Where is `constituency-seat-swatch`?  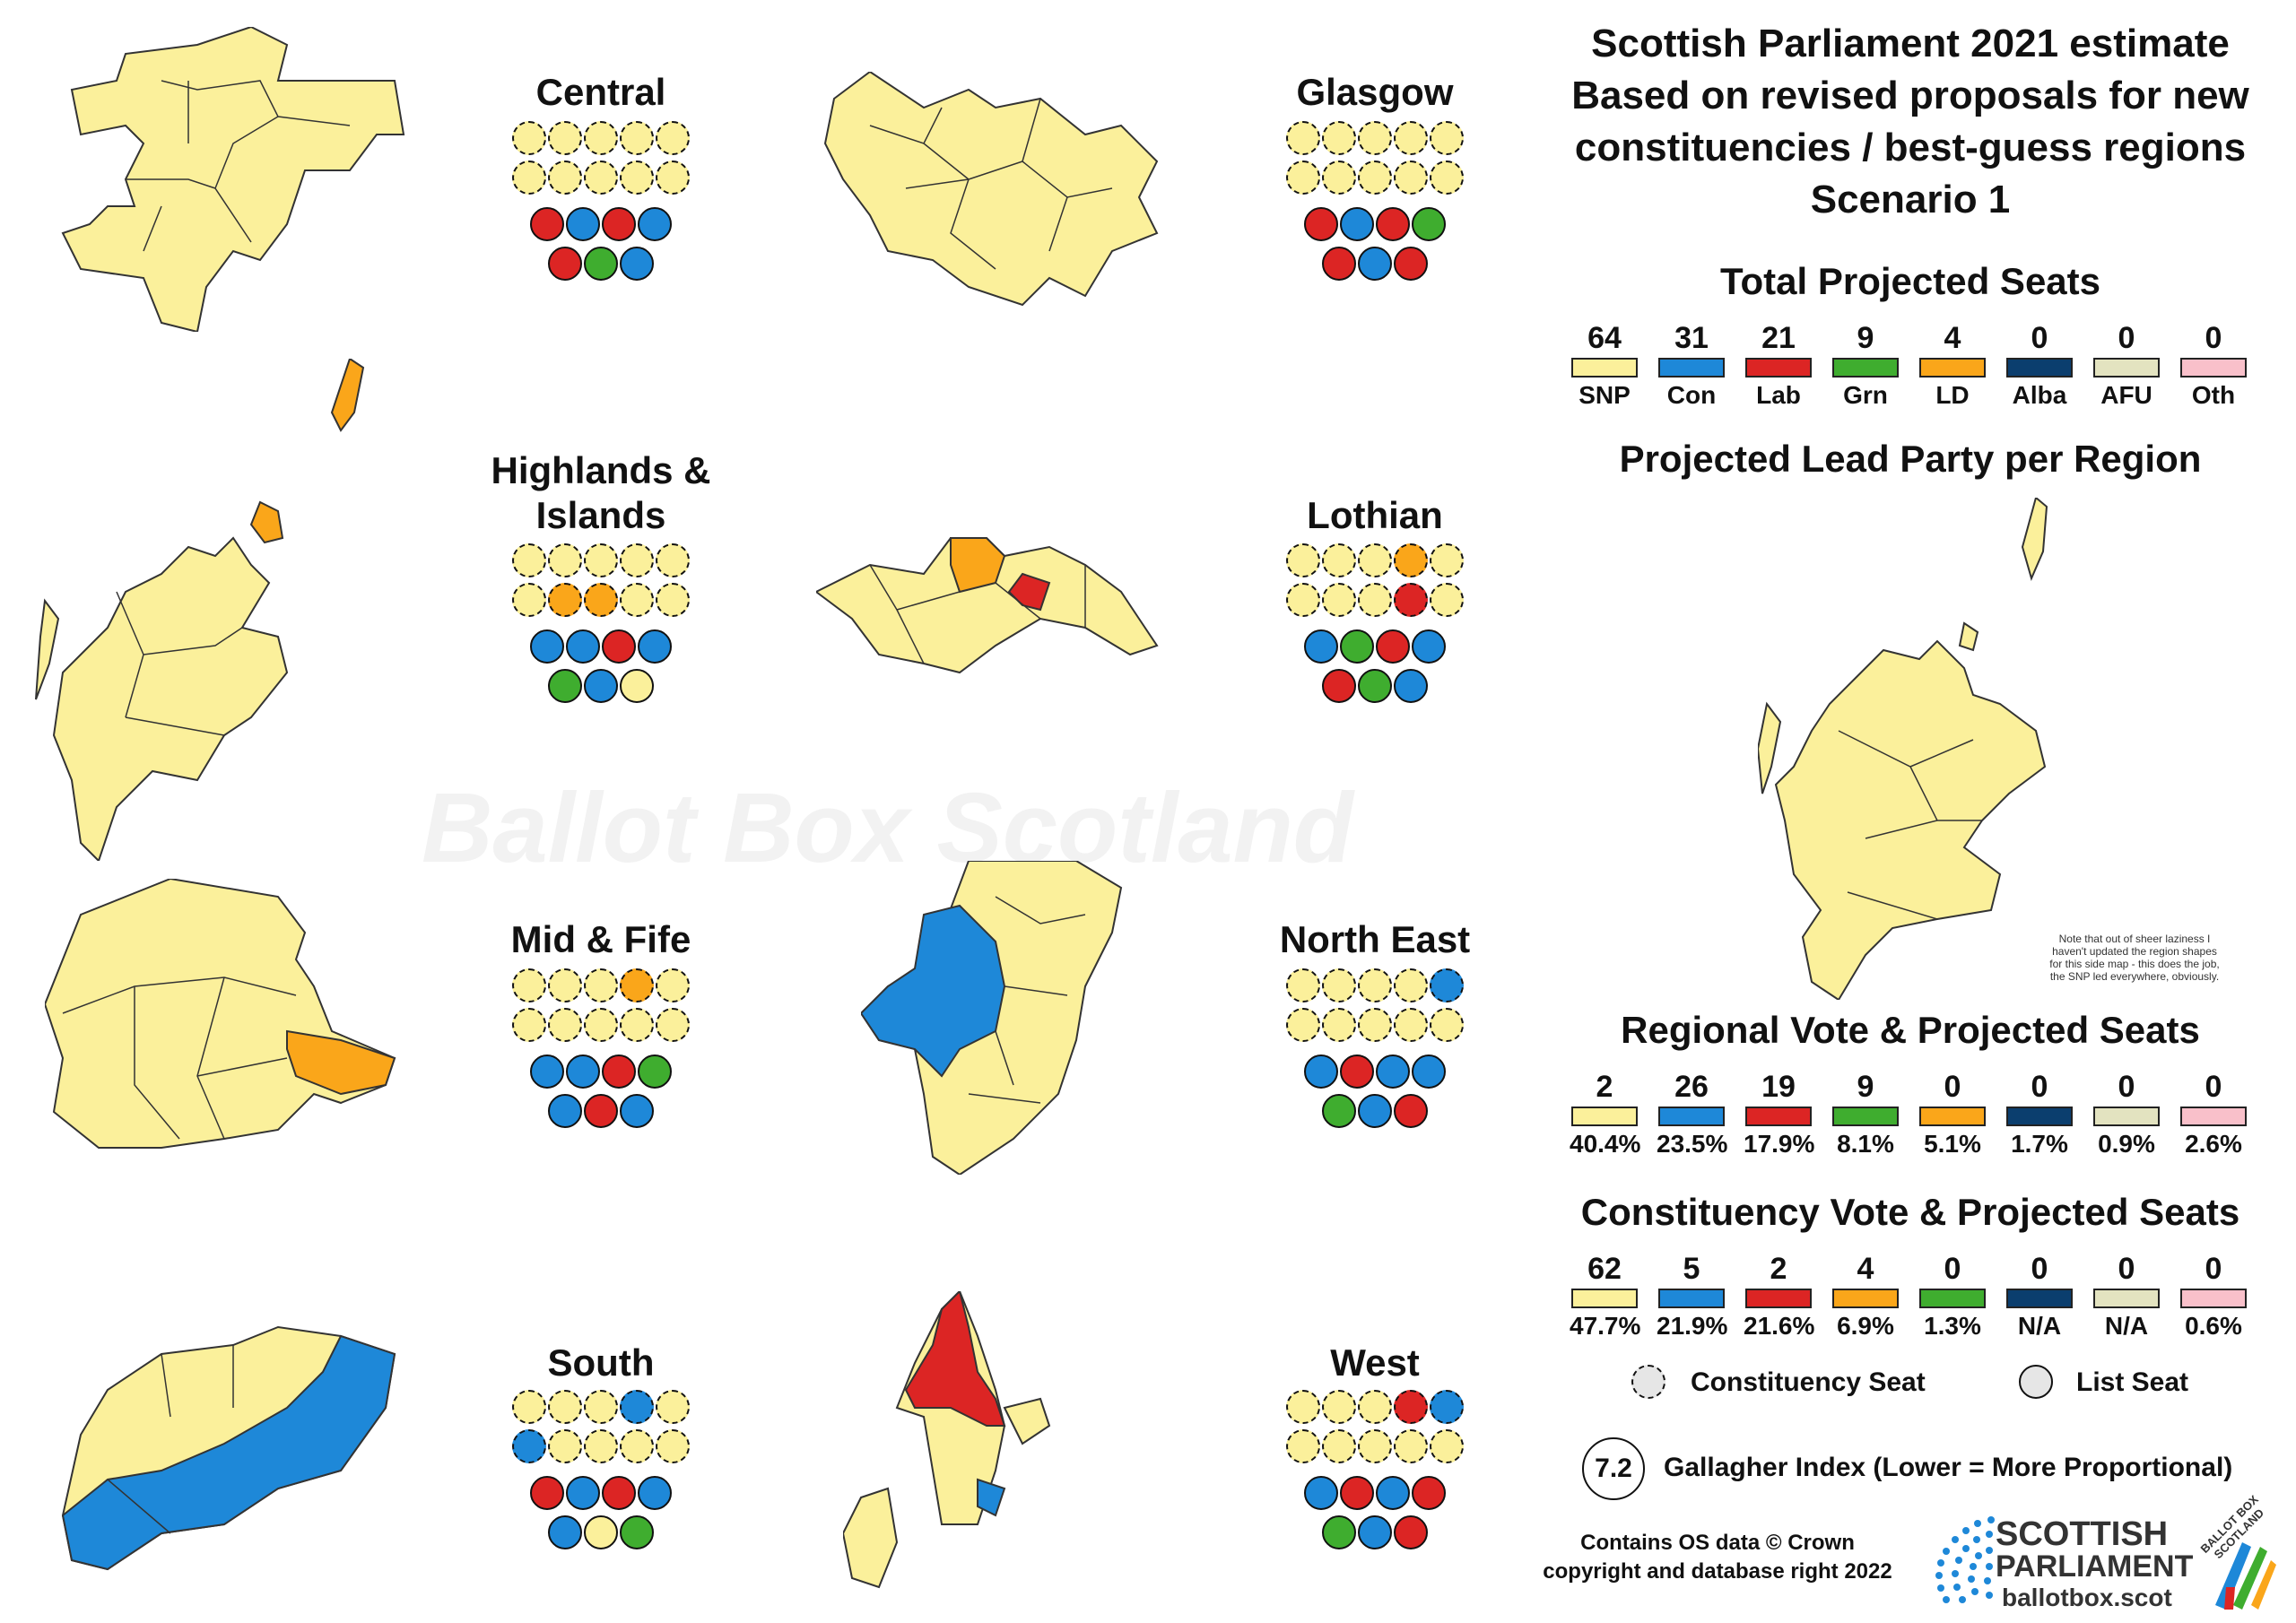
constituency-seat-swatch is located at coordinates (1648, 1382).